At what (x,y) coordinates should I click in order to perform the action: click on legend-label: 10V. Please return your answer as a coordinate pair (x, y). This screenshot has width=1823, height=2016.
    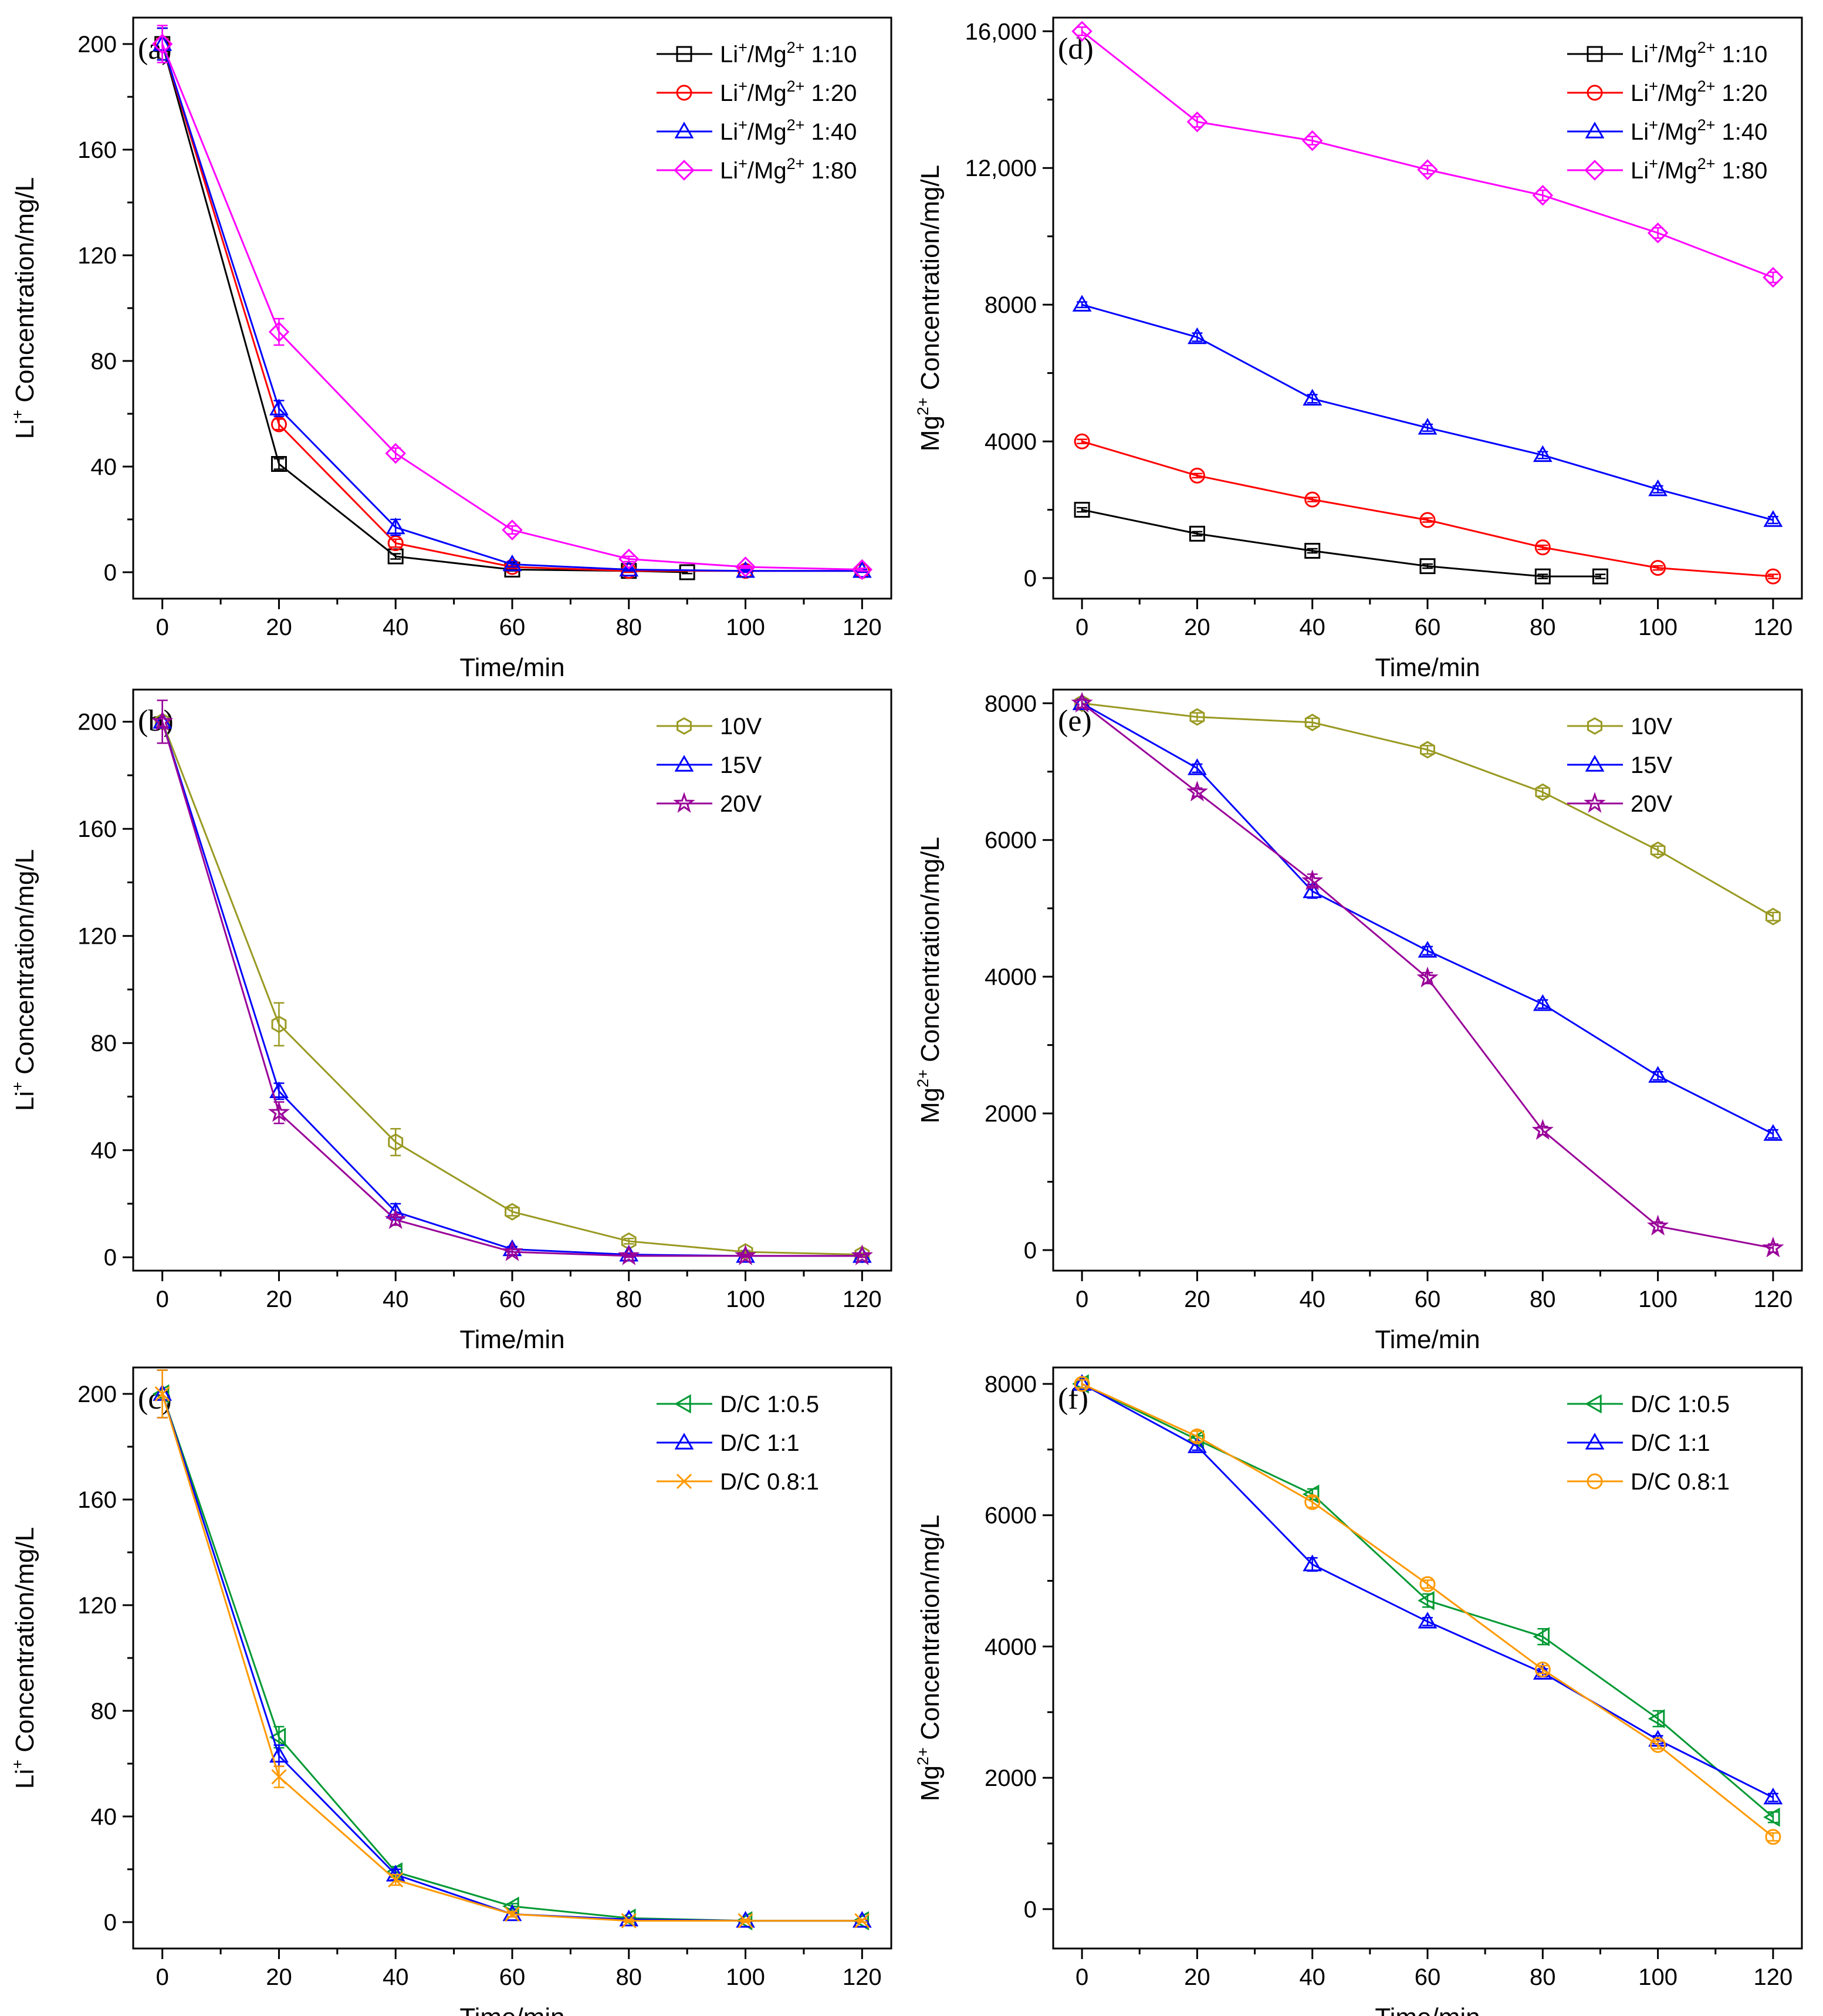
    Looking at the image, I should click on (741, 726).